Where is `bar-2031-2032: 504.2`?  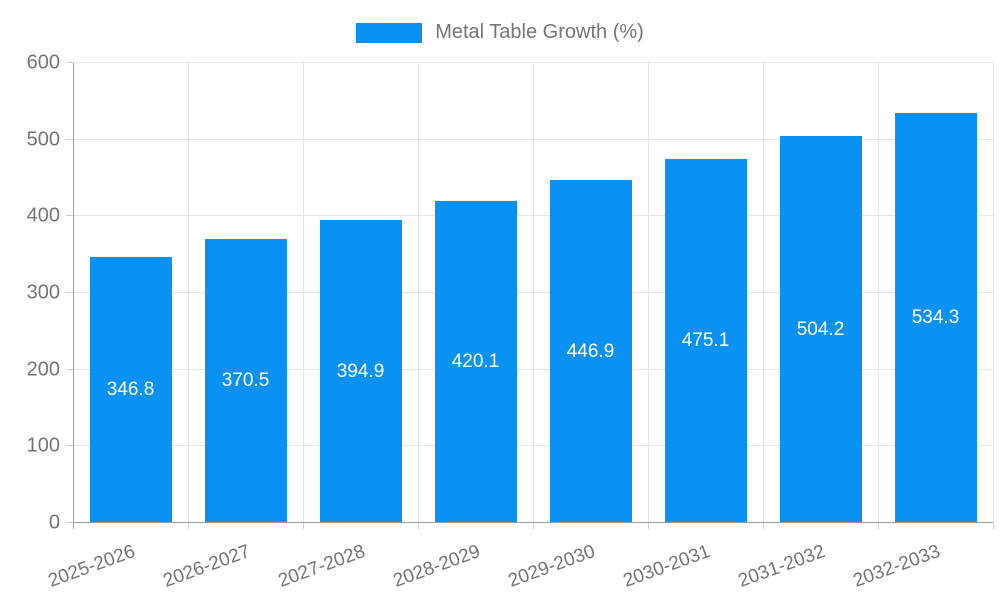 bar-2031-2032: 504.2 is located at coordinates (820, 329).